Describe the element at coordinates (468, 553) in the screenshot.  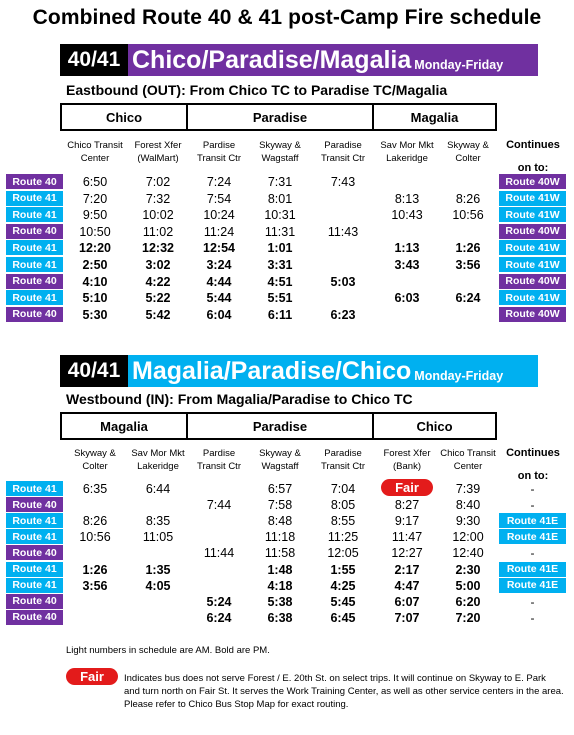
I see `time-cell: 12:40` at that location.